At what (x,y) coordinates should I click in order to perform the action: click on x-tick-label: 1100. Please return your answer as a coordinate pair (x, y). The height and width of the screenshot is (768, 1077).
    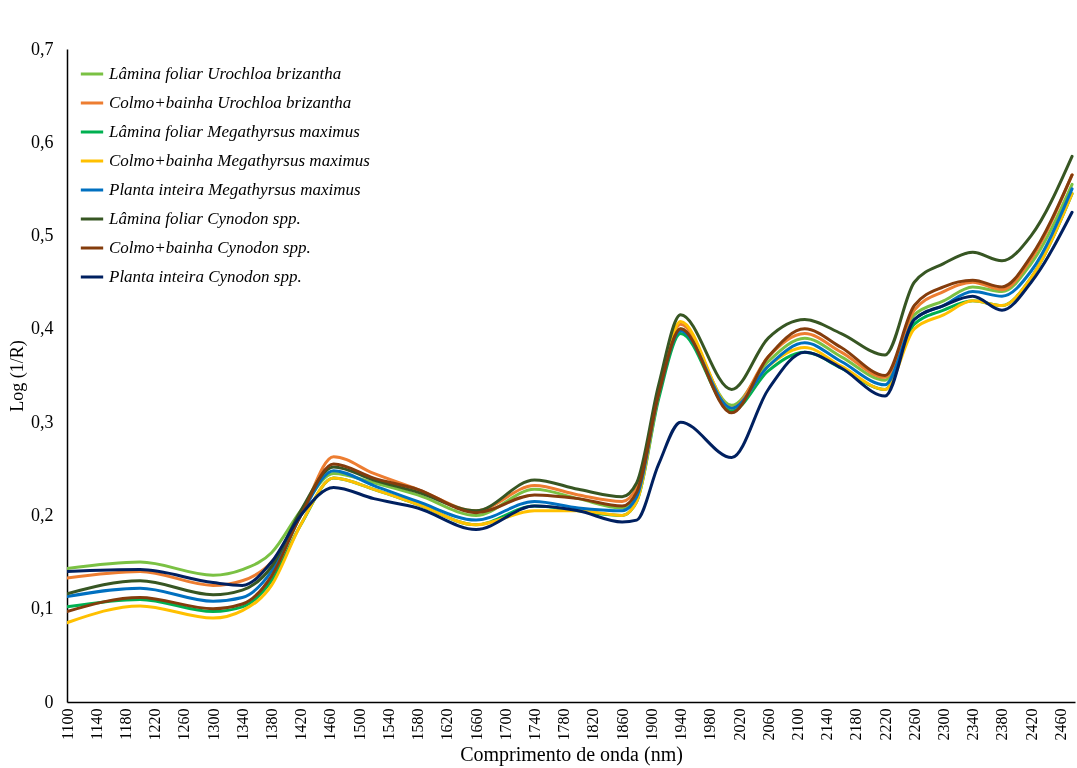
    Looking at the image, I should click on (67, 724).